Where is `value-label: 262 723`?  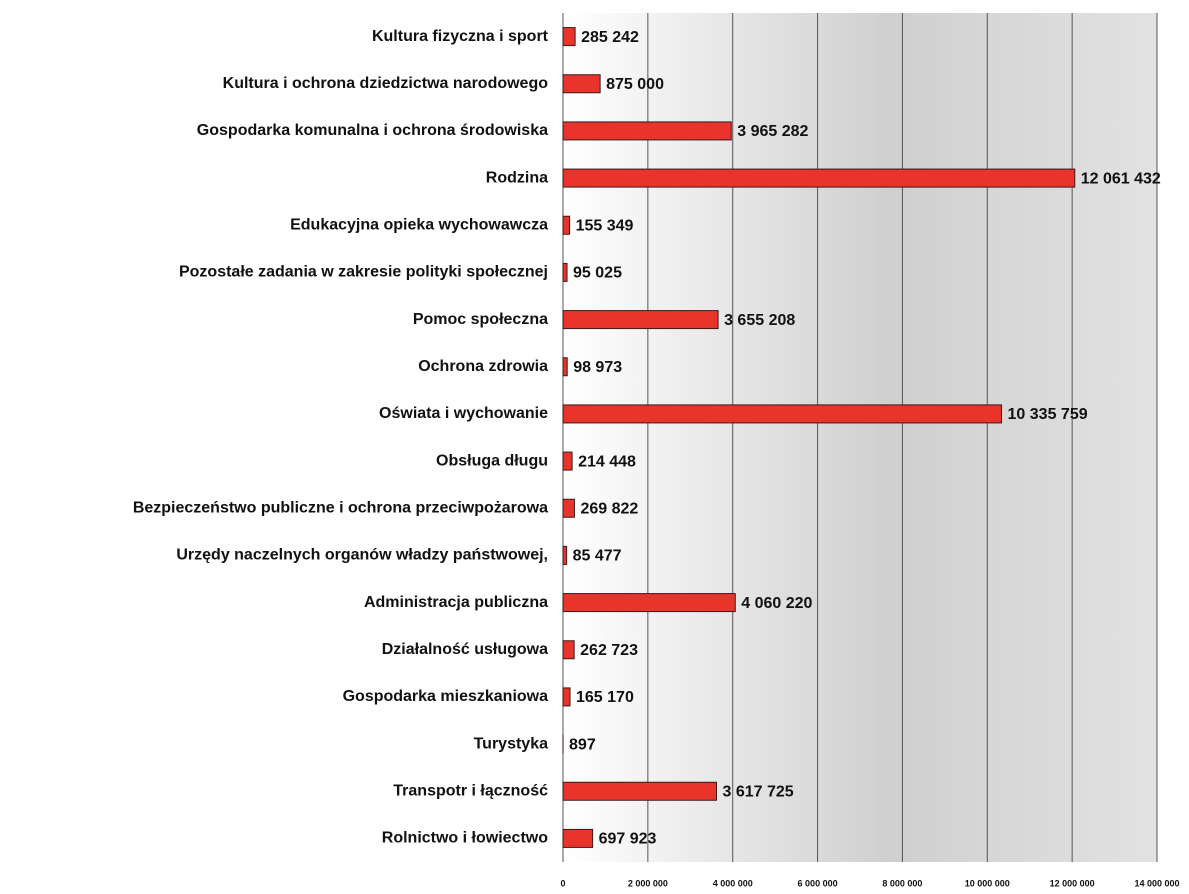
value-label: 262 723 is located at coordinates (609, 650).